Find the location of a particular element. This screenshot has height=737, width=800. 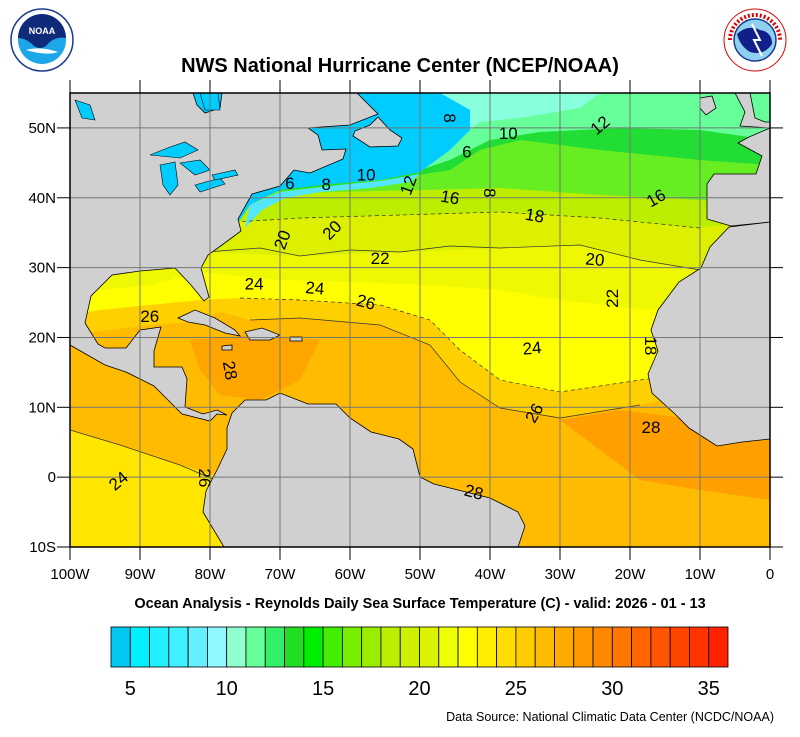

jamaica-land is located at coordinates (227, 347).